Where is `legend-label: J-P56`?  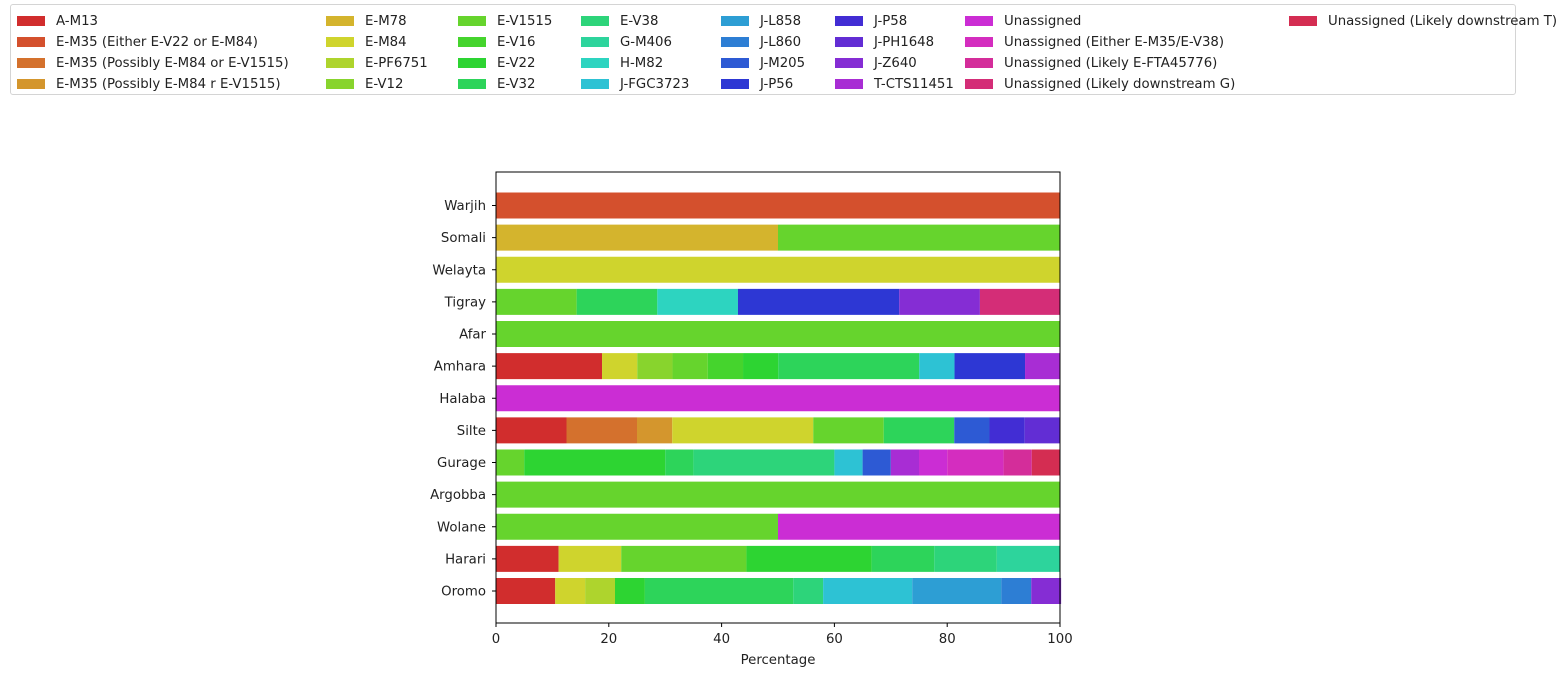
legend-label: J-P56 is located at coordinates (777, 84).